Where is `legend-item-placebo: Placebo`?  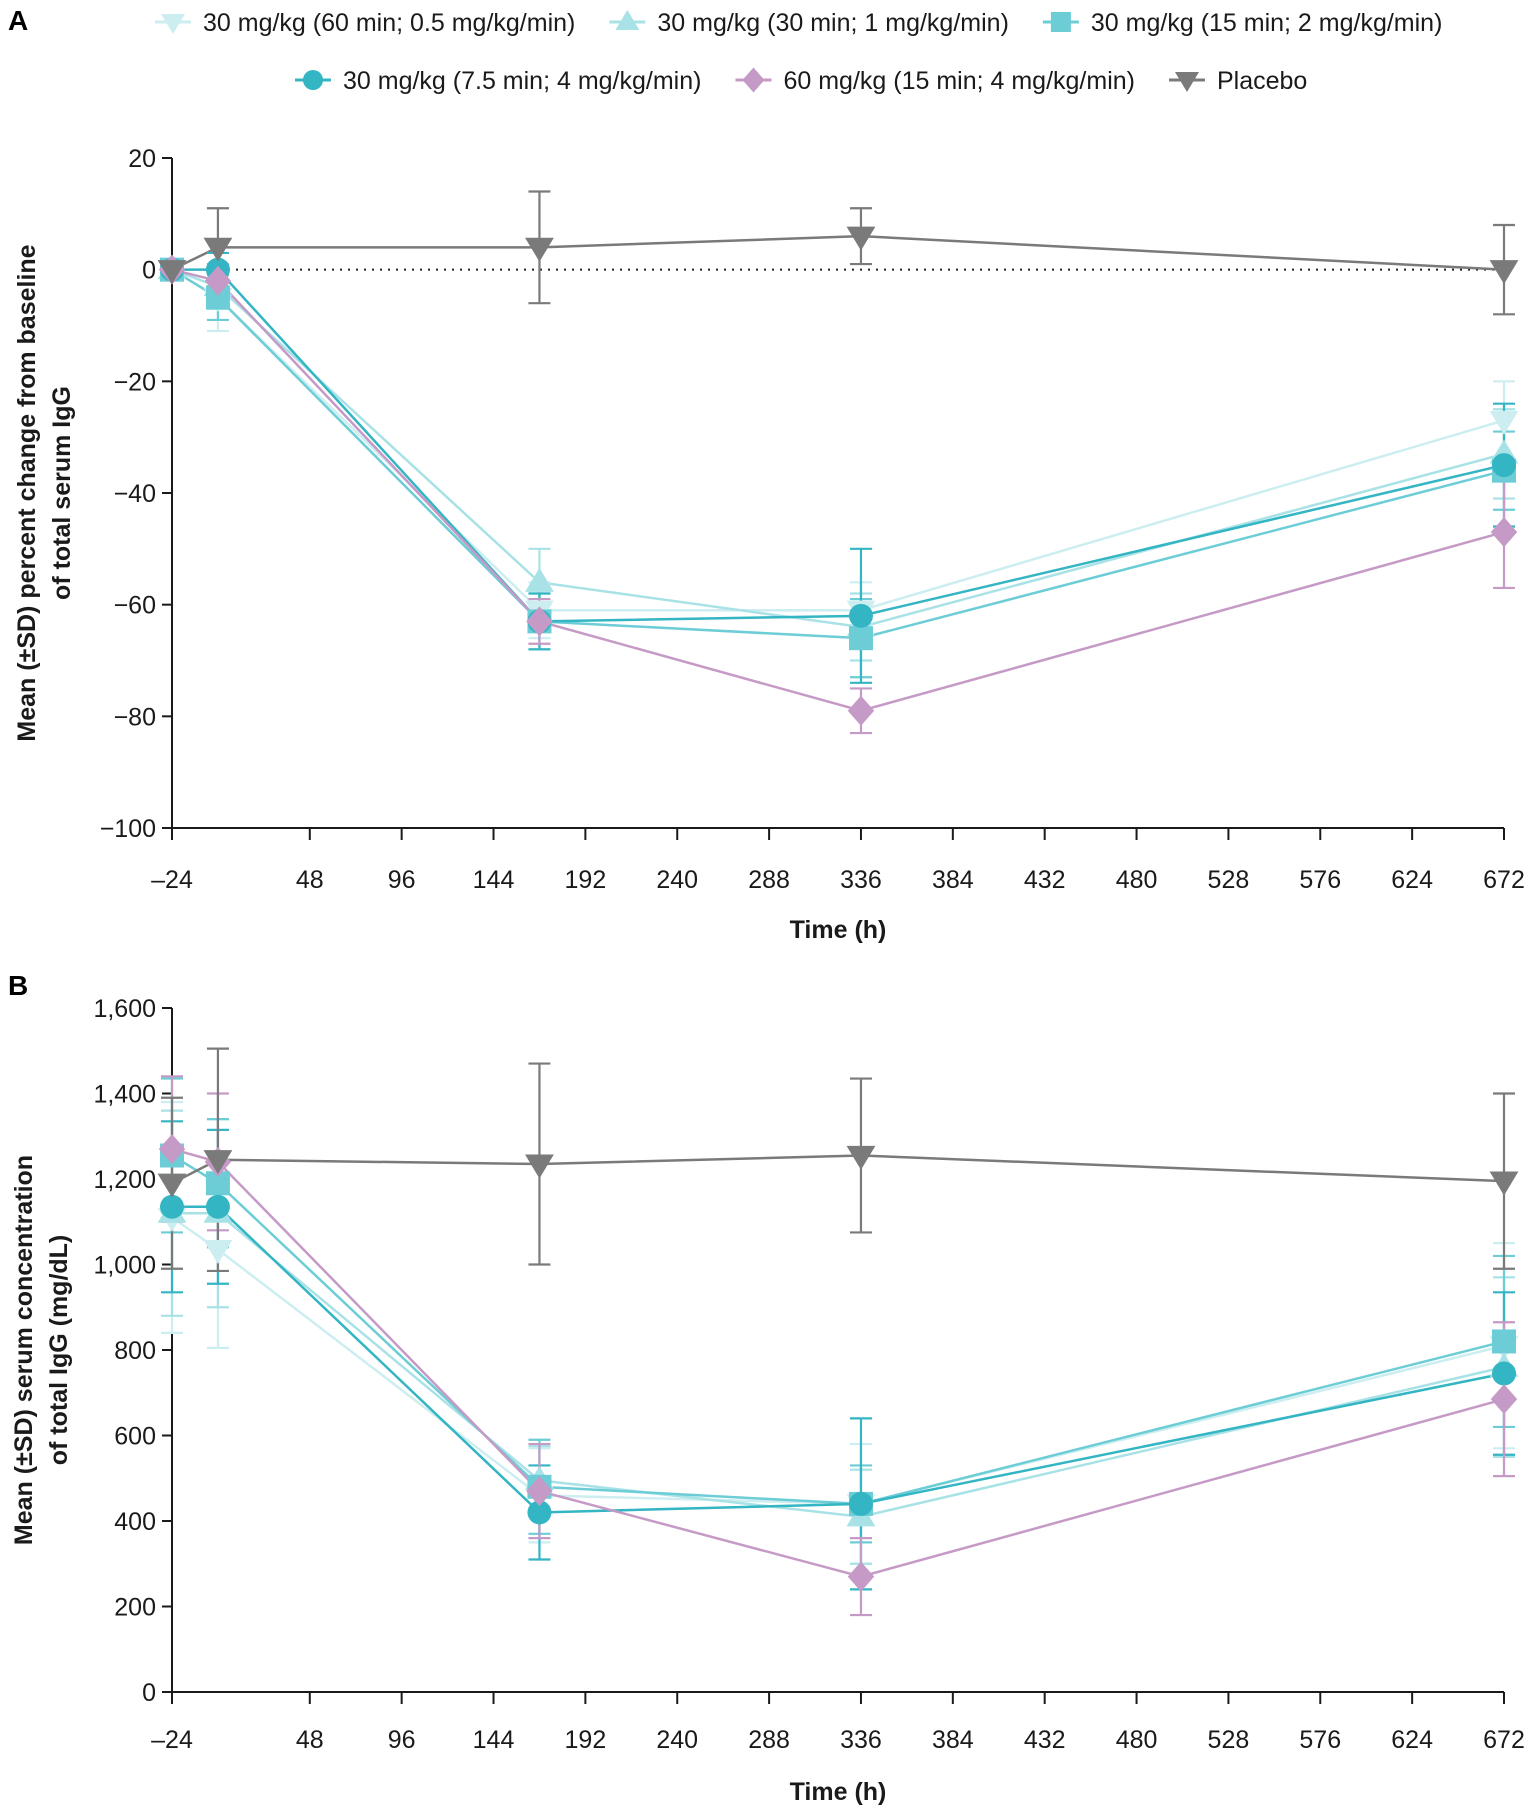 legend-item-placebo: Placebo is located at coordinates (1237, 81).